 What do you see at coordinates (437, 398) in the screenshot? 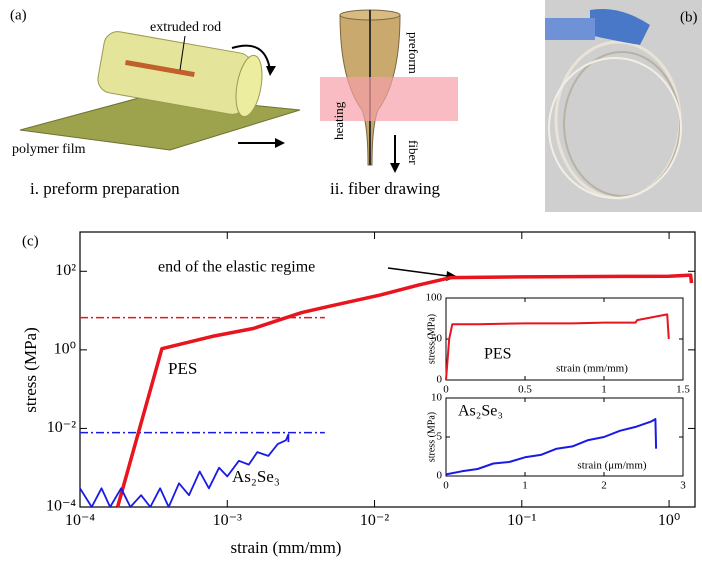
I see `y-tick-label: 10` at bounding box center [437, 398].